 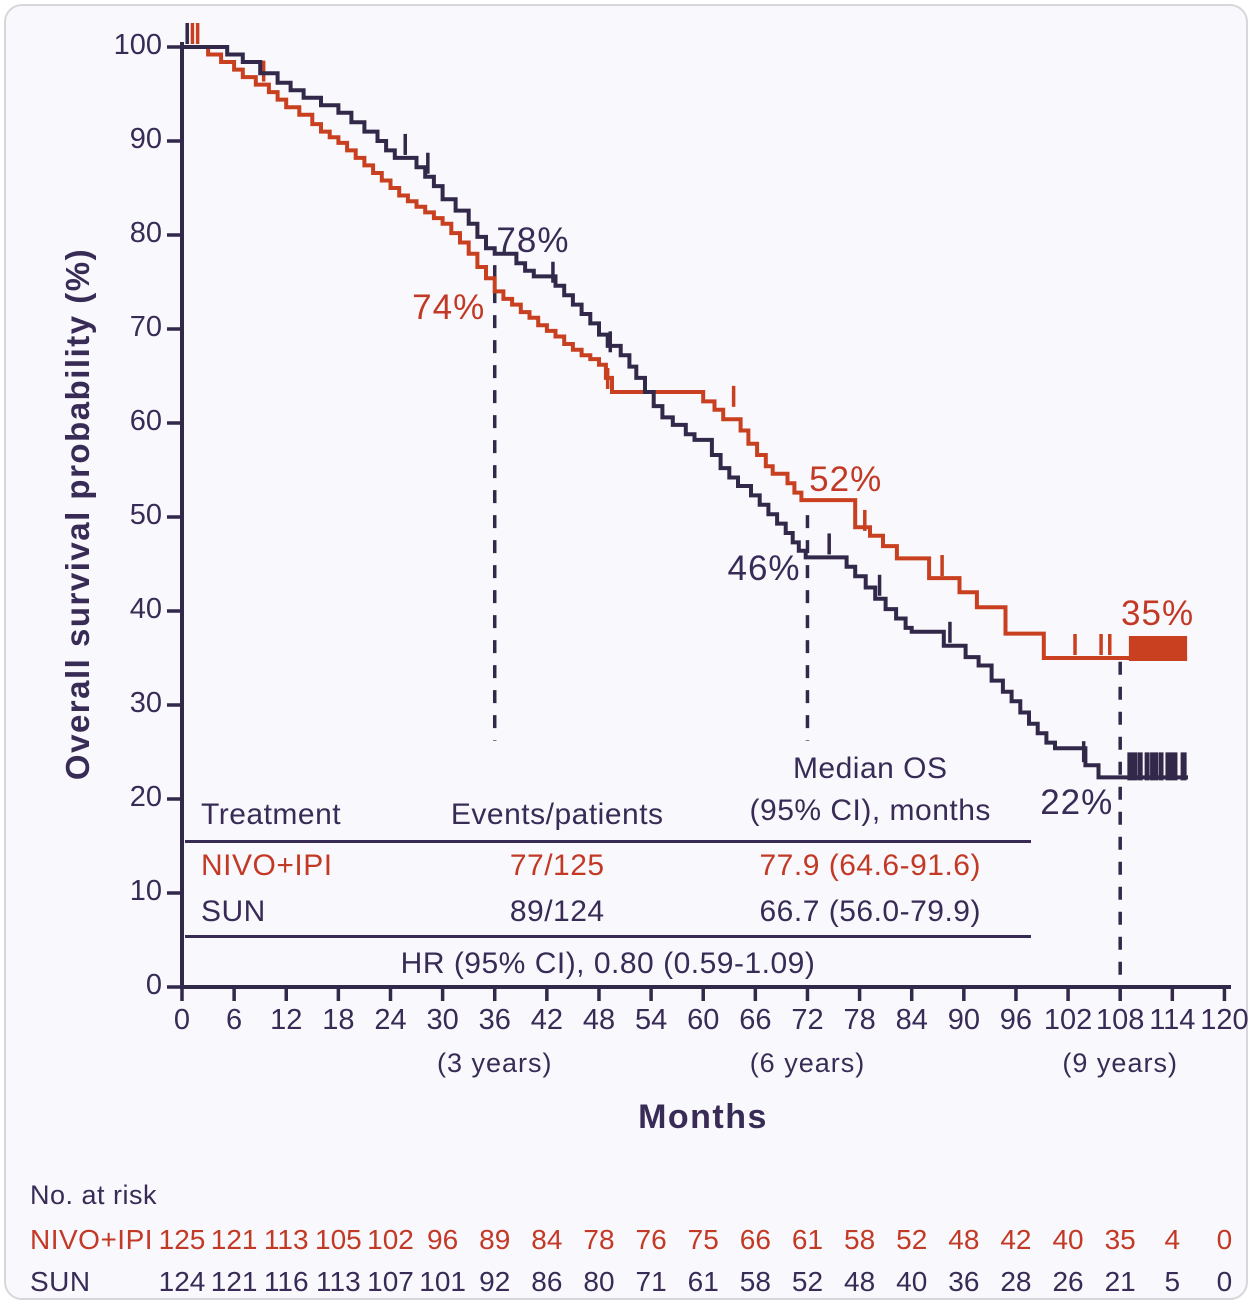 What do you see at coordinates (870, 911) in the screenshot?
I see `stats-median-sun: 66.7 (56.0-79.9)` at bounding box center [870, 911].